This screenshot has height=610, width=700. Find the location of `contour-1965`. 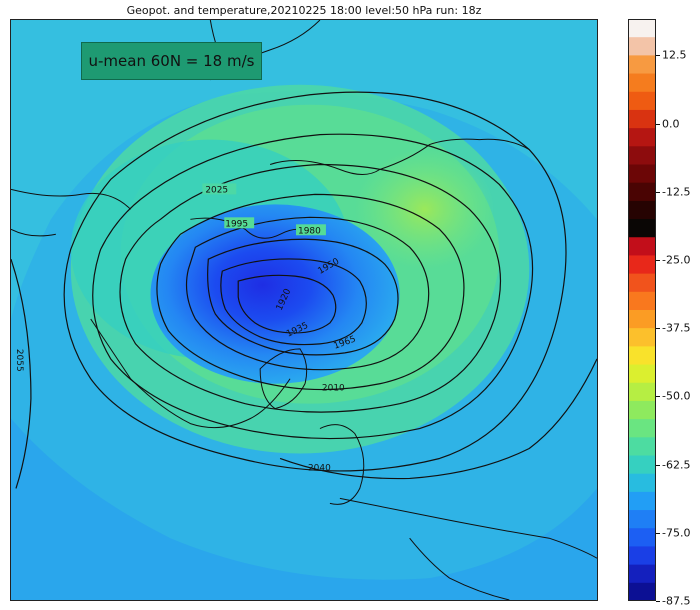

contour-1965 is located at coordinates (307, 293).